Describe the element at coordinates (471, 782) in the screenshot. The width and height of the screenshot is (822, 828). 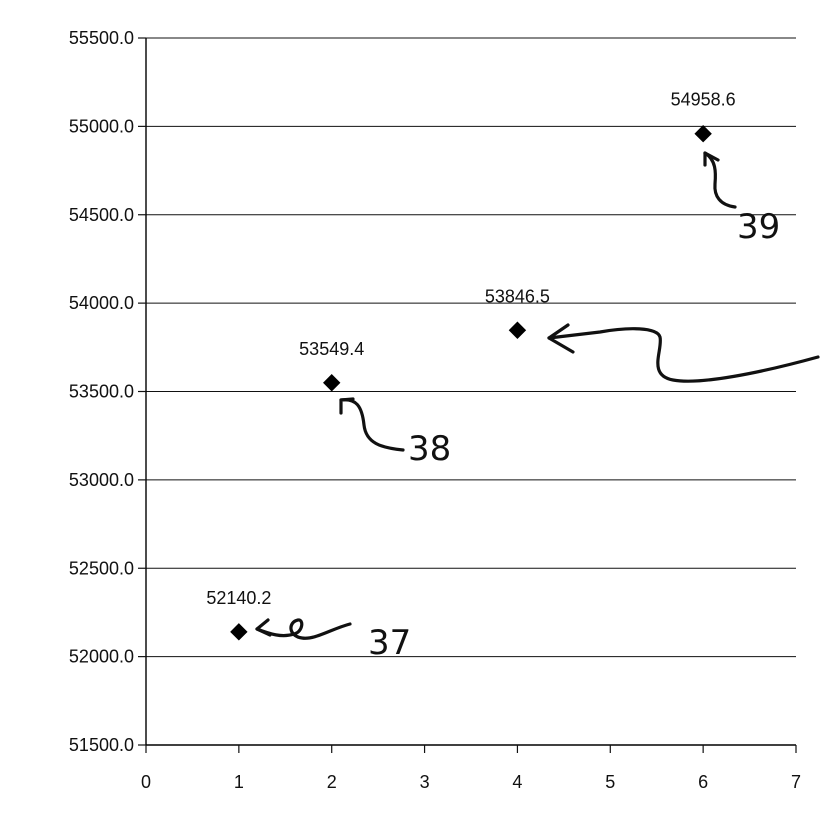
I see `x-tick-labels: 0 1 2 3 4 5 6 7` at that location.